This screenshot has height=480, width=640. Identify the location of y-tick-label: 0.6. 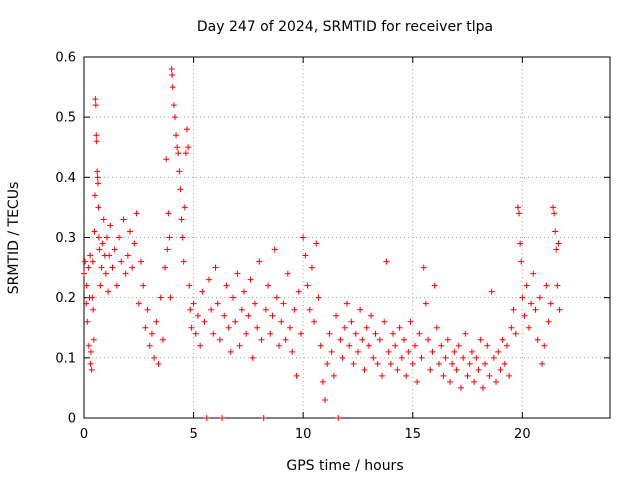
(65, 58).